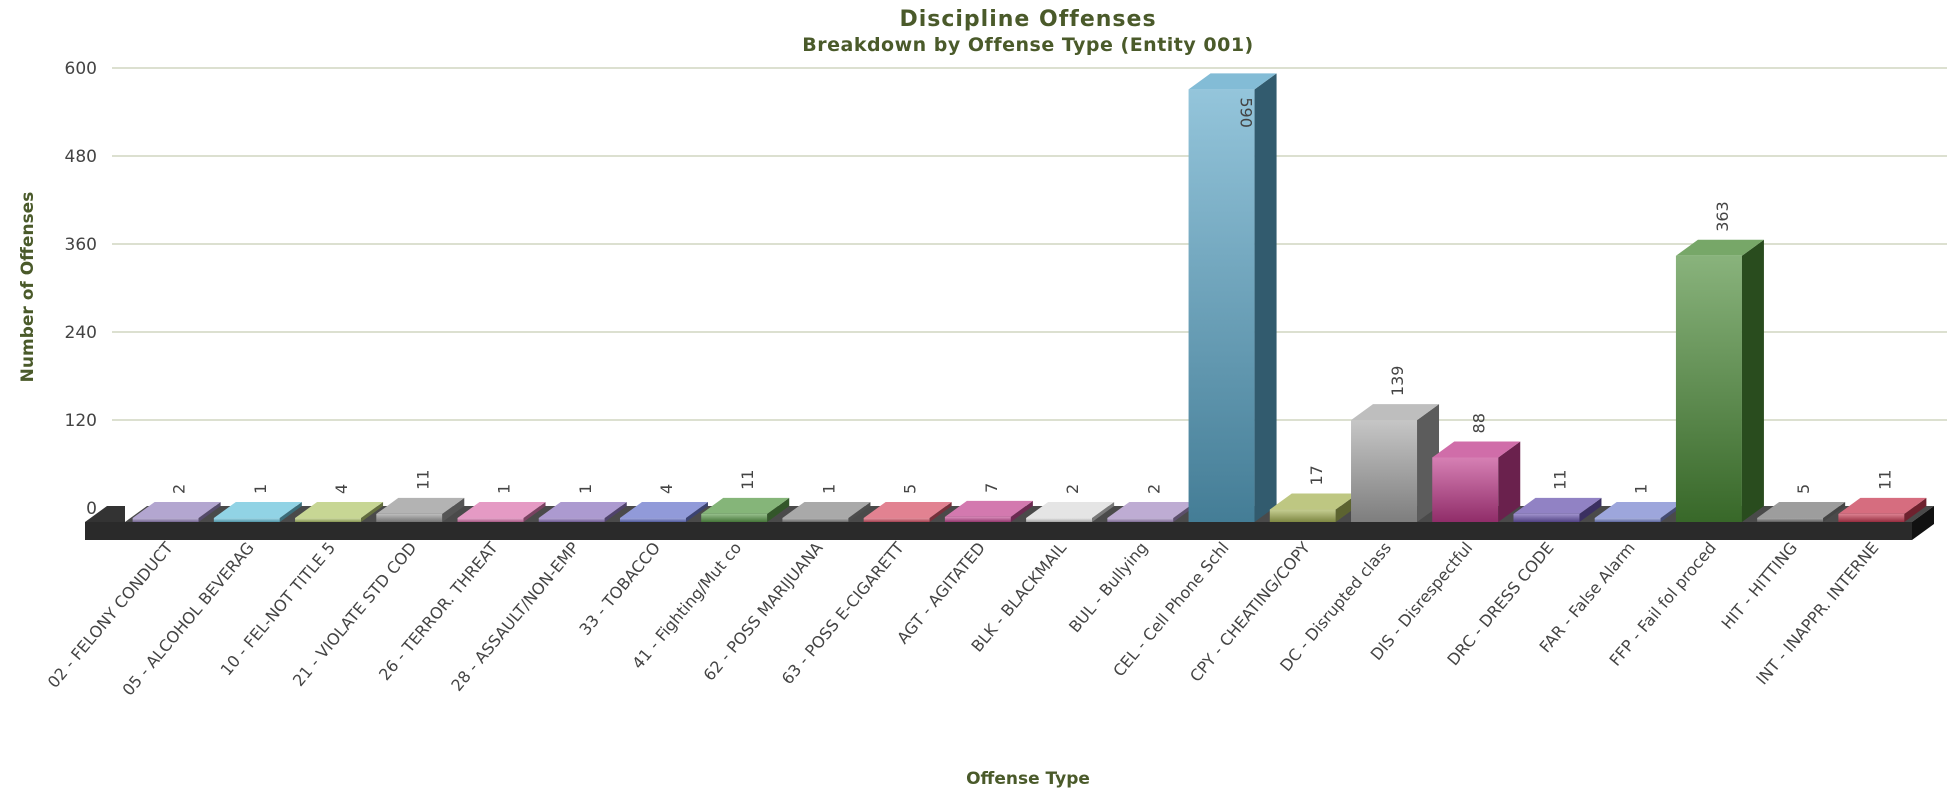 This screenshot has height=788, width=1947. I want to click on x-tick-label-6: 33 - TOBACCO, so click(619, 588).